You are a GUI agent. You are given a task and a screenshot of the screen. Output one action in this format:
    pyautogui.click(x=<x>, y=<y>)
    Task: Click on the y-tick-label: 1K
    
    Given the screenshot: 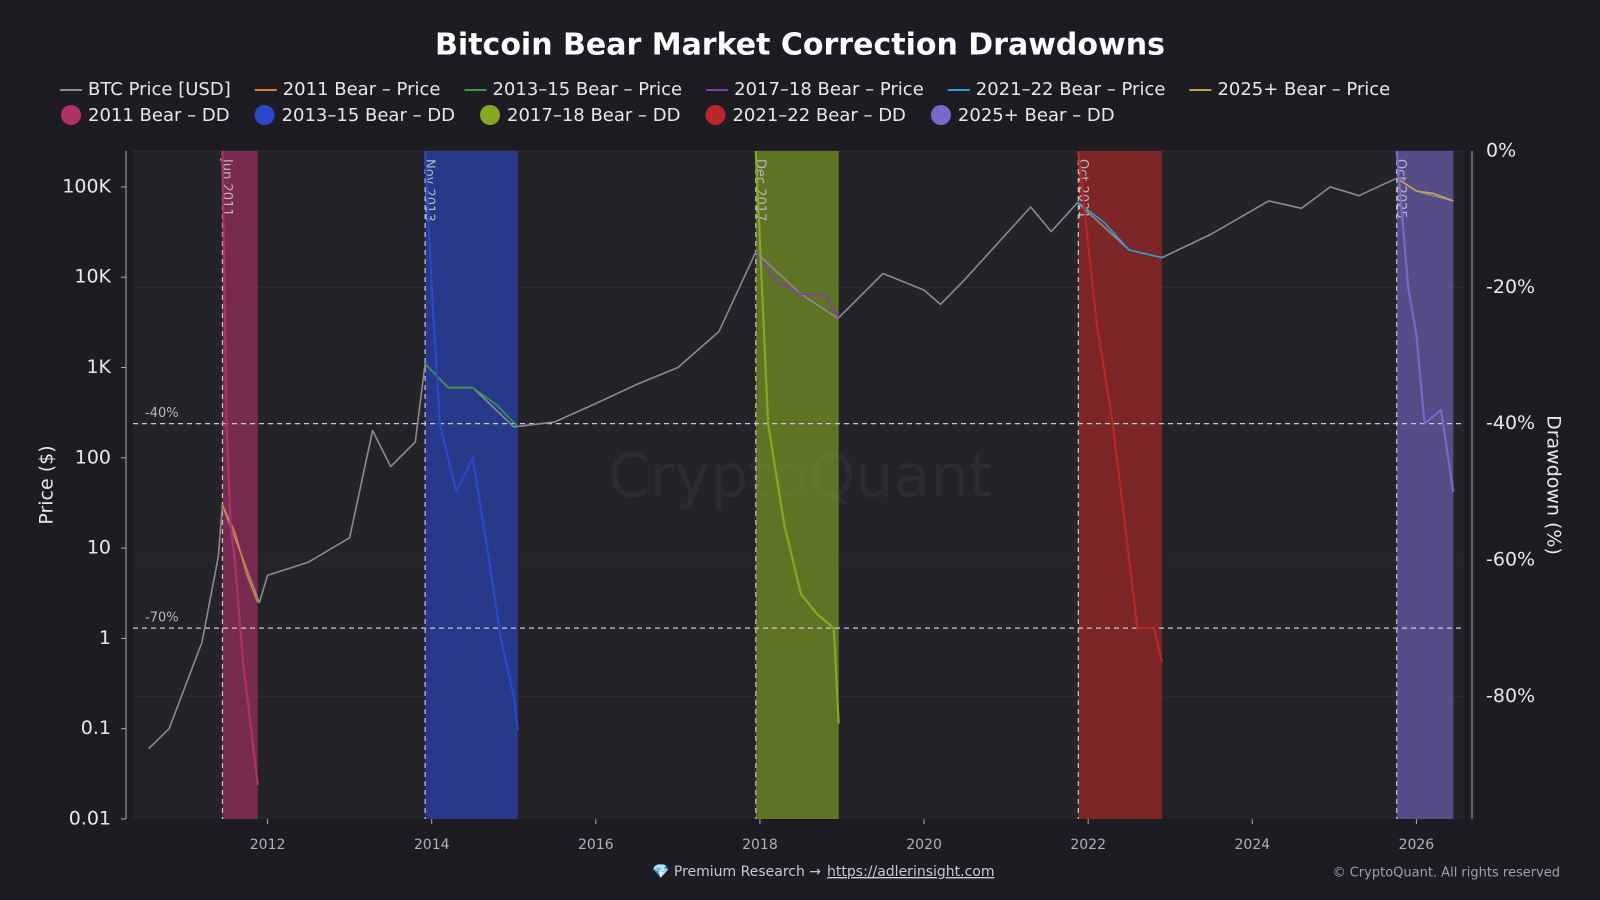 What is the action you would take?
    pyautogui.click(x=98, y=367)
    